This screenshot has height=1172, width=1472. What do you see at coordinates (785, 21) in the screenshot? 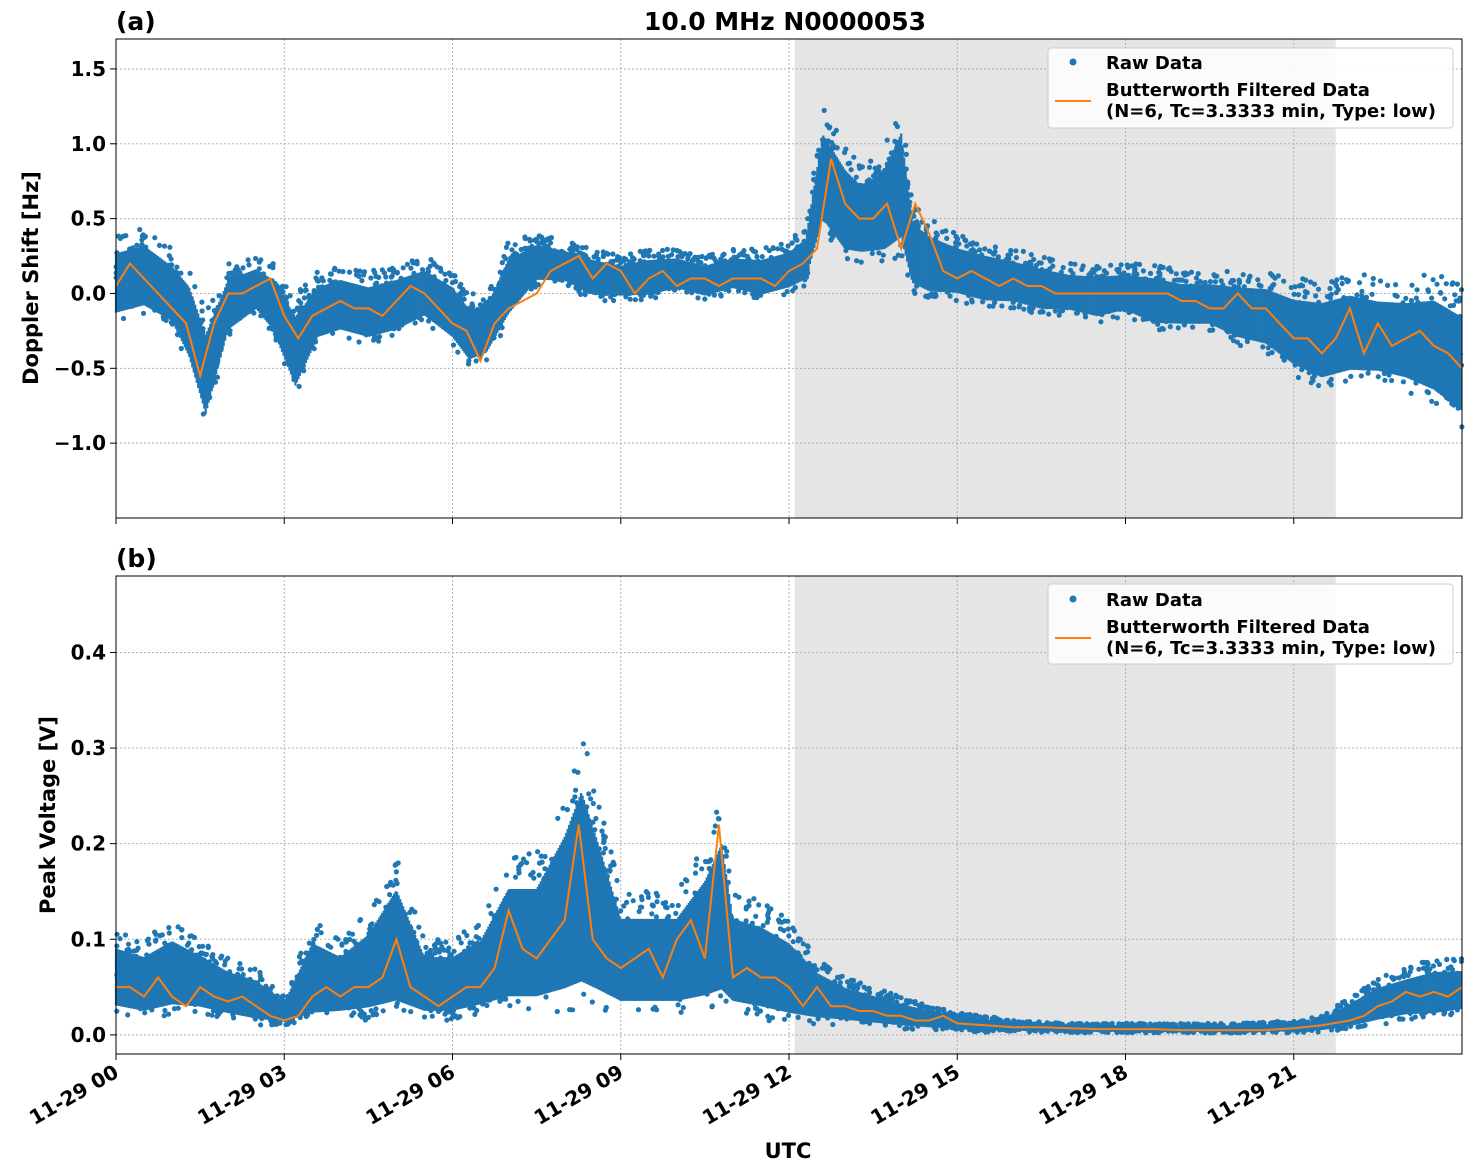
I see `chart-title: 10.0 MHz N0000053` at bounding box center [785, 21].